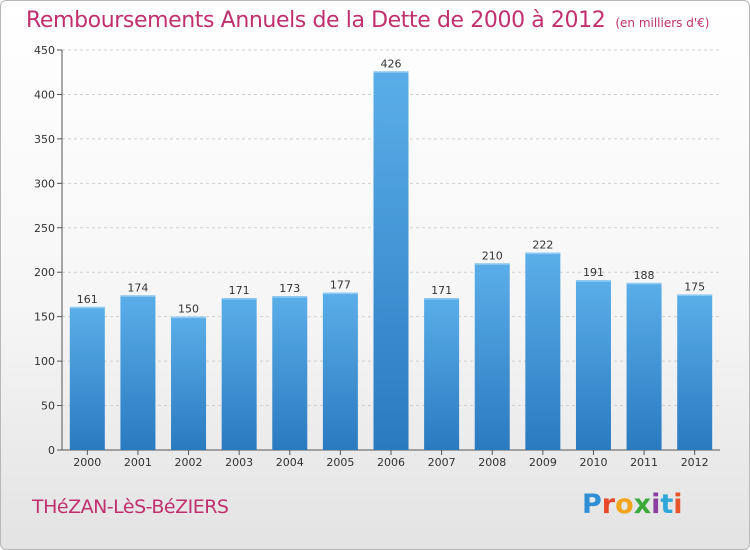 This screenshot has height=550, width=750. I want to click on bar-2006, so click(391, 260).